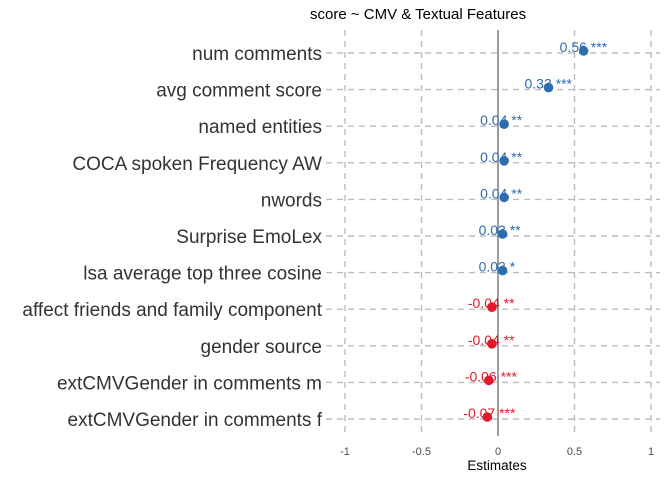  I want to click on data-label: -0.07 ***, so click(489, 413).